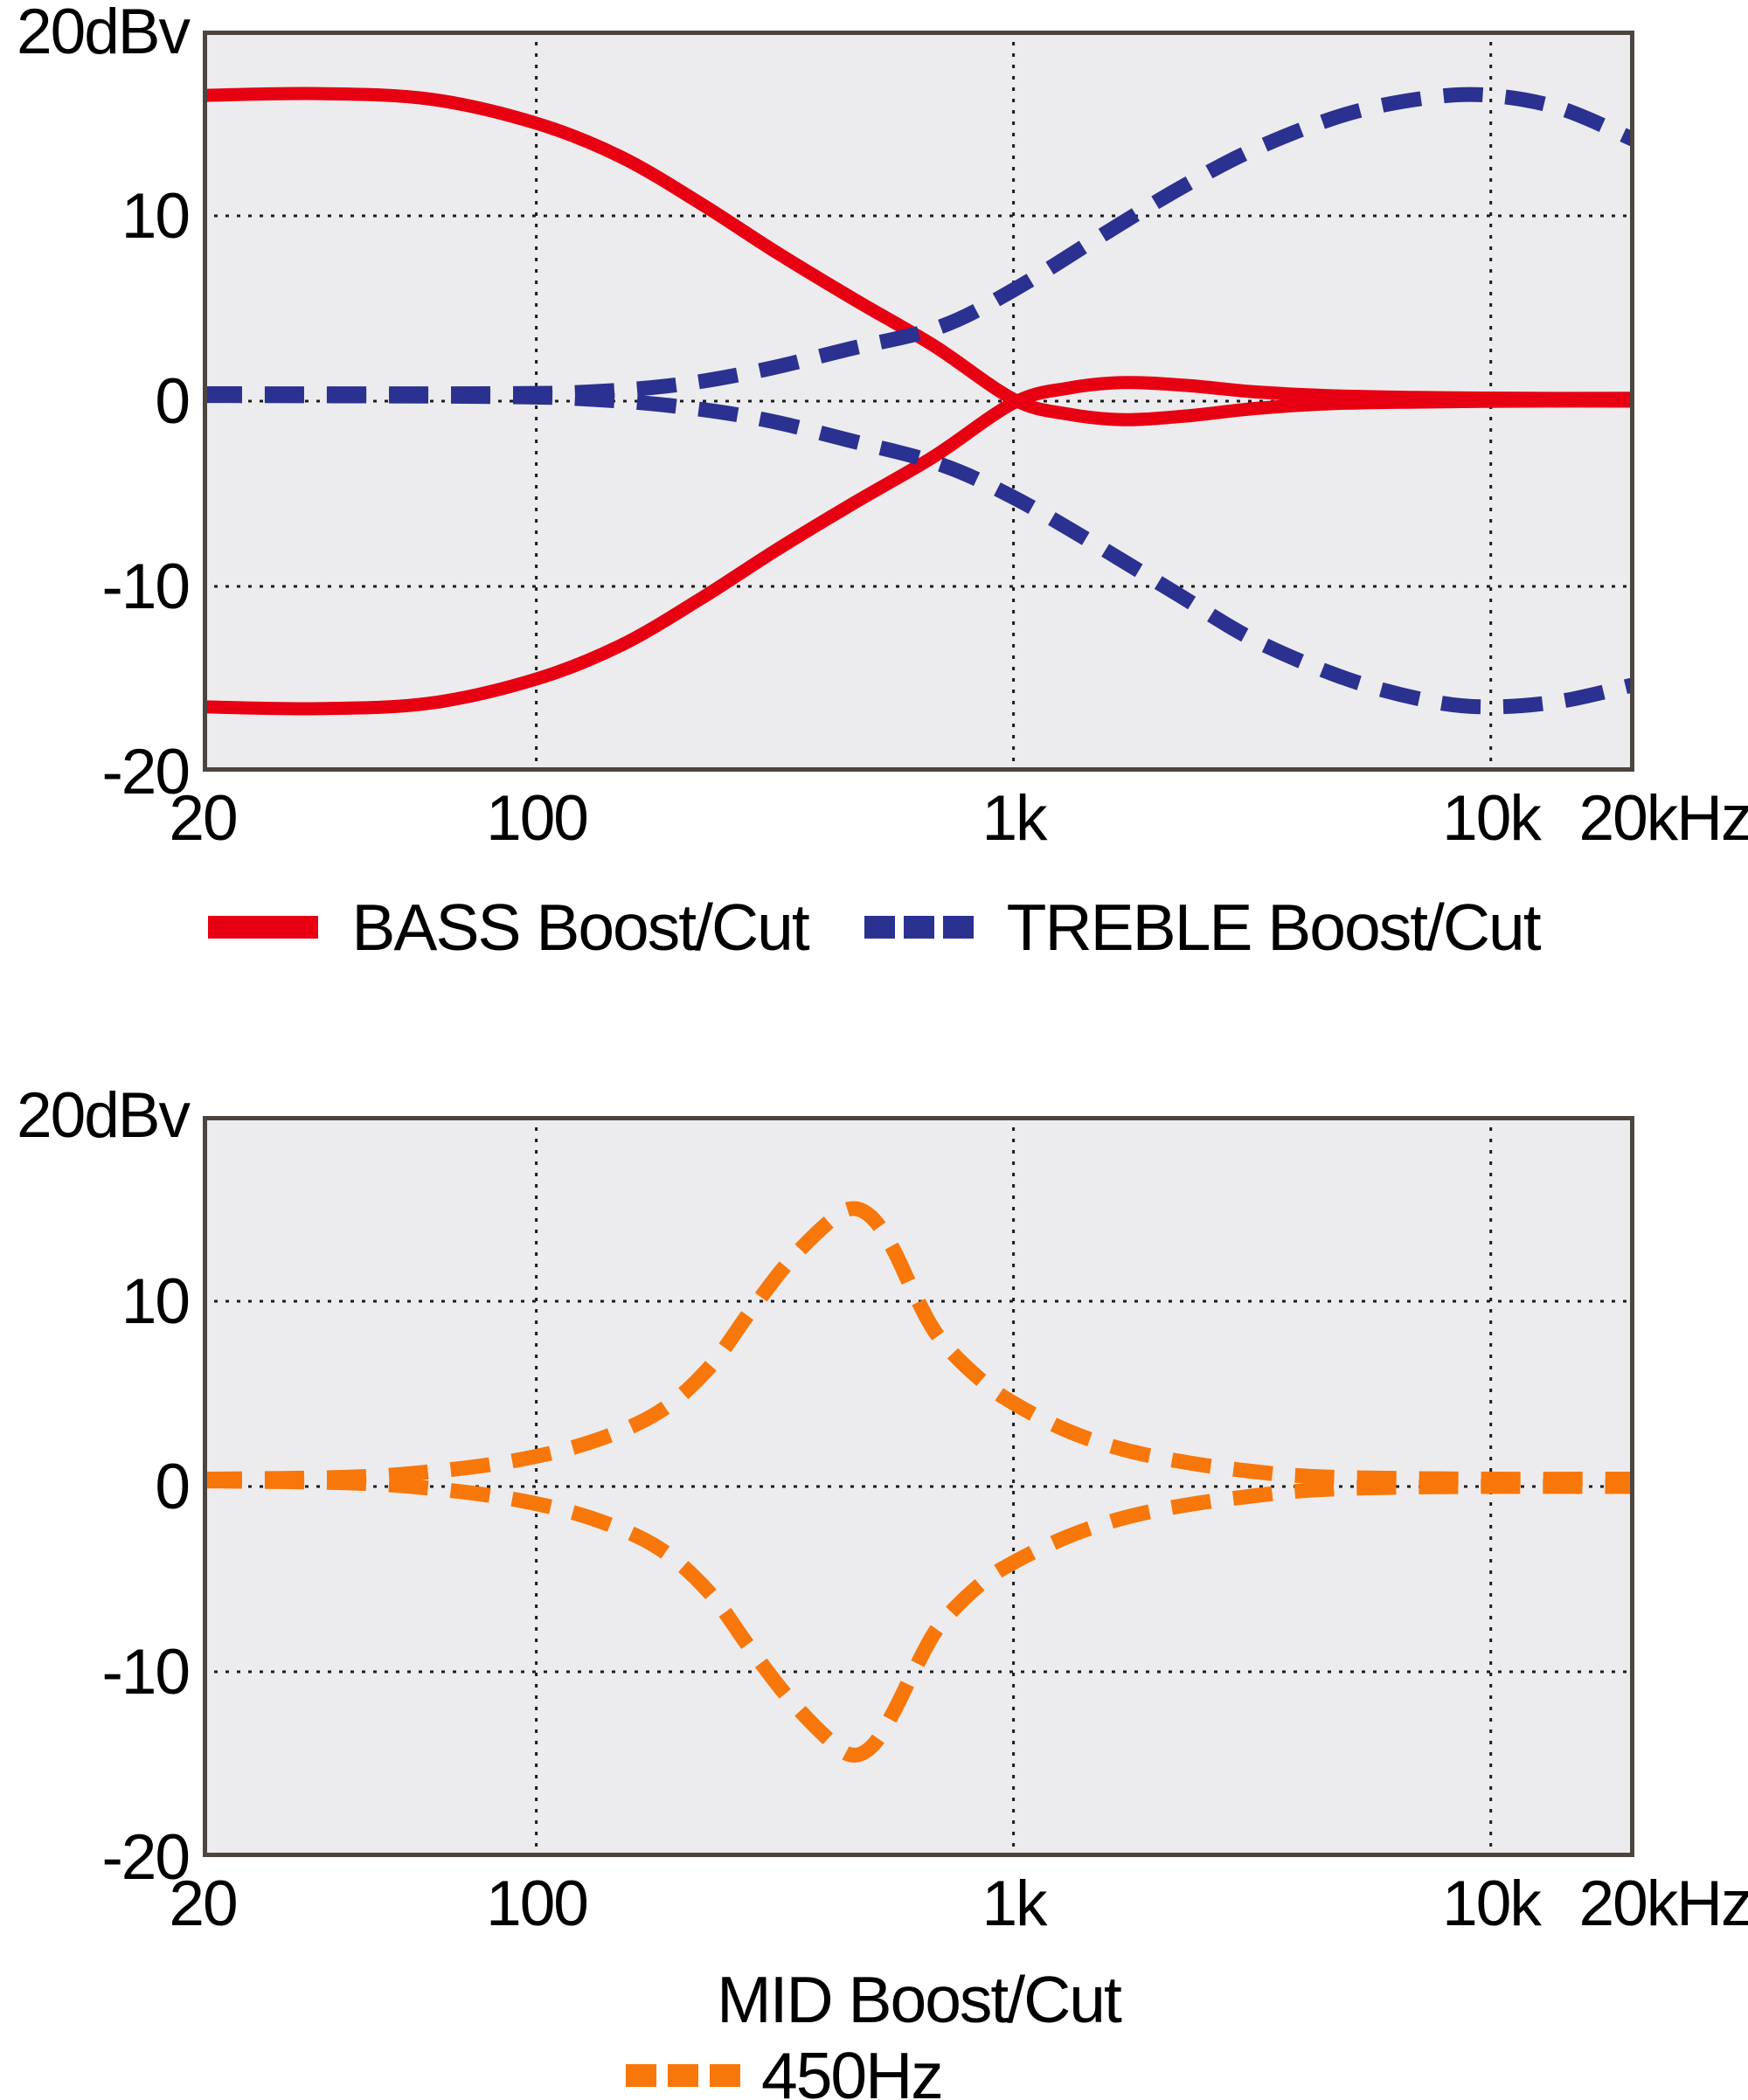  Describe the element at coordinates (146, 587) in the screenshot. I see `y-tick-label-m10: -10` at that location.